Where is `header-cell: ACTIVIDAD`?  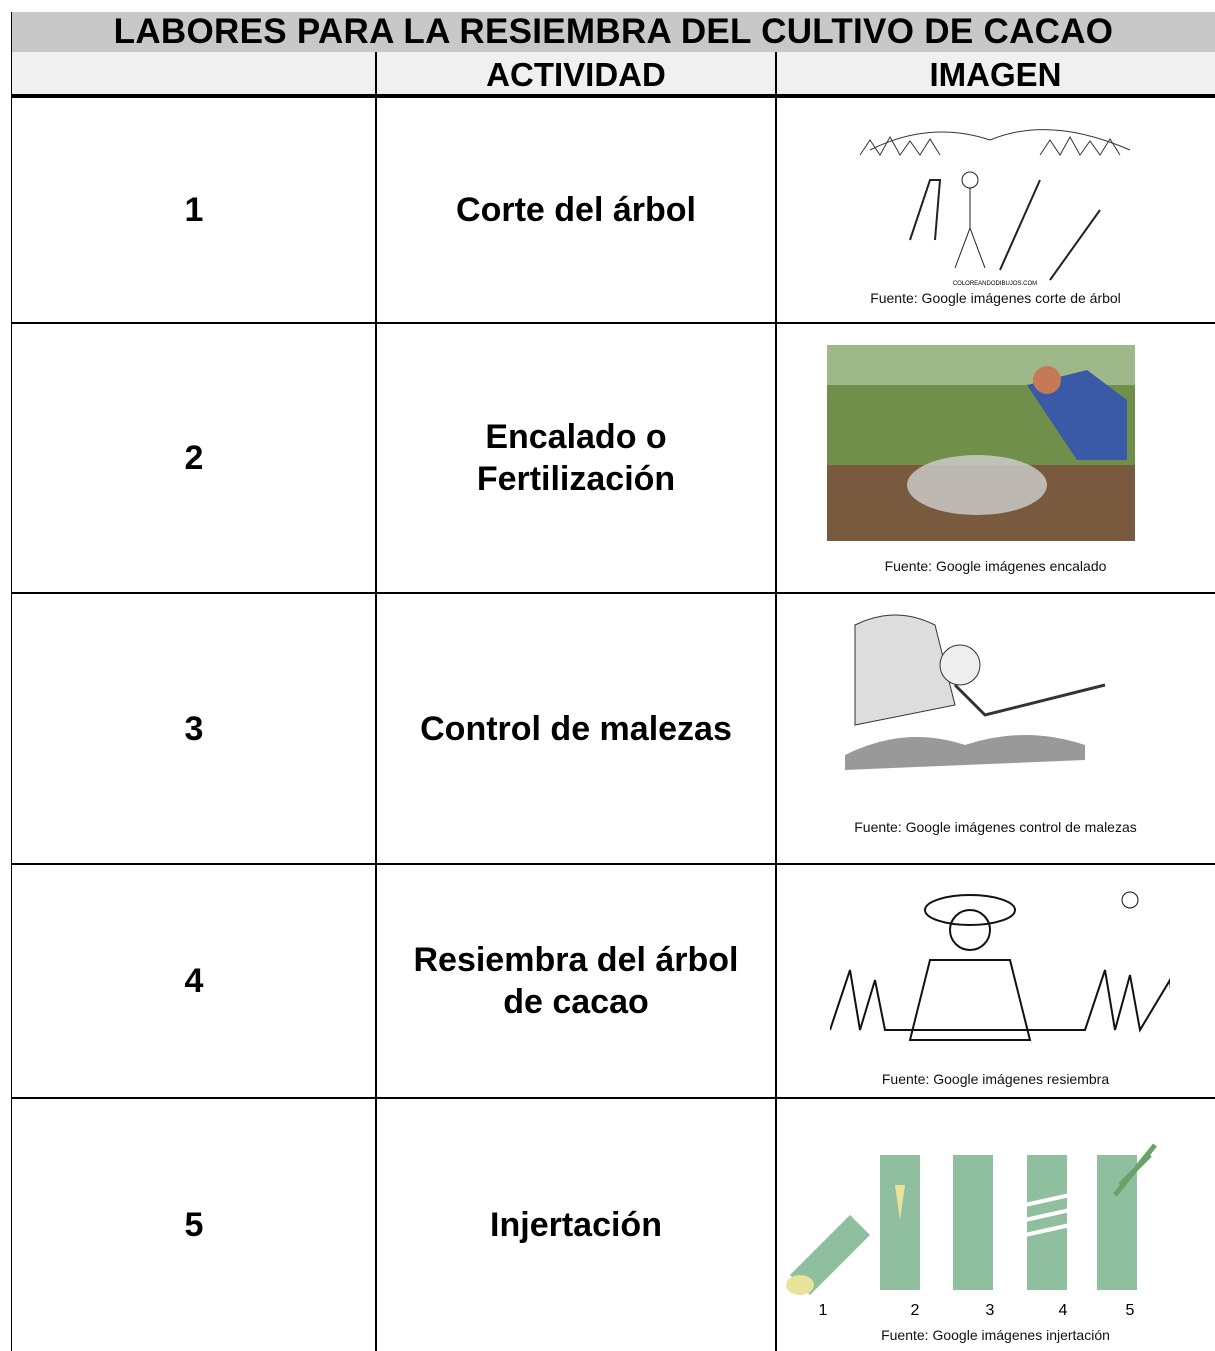
header-cell: ACTIVIDAD is located at coordinates (576, 74).